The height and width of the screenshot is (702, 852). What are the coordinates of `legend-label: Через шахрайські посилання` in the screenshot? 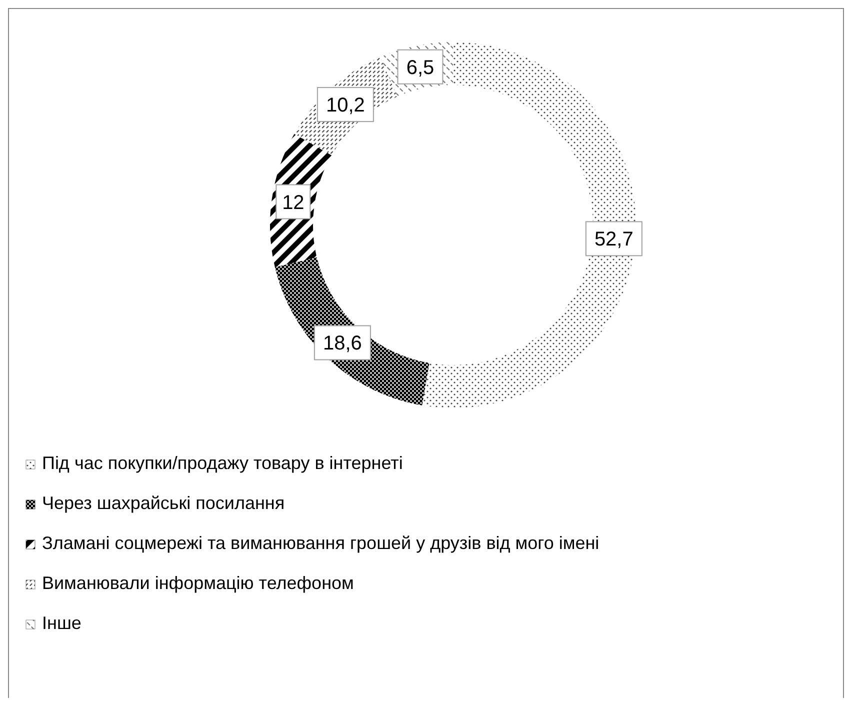 It's located at (163, 503).